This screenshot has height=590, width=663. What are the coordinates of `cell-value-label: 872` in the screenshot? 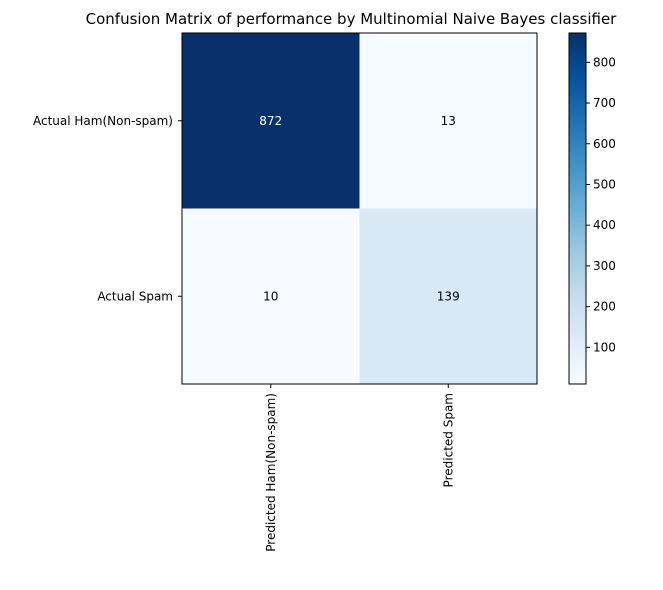 It's located at (270, 121).